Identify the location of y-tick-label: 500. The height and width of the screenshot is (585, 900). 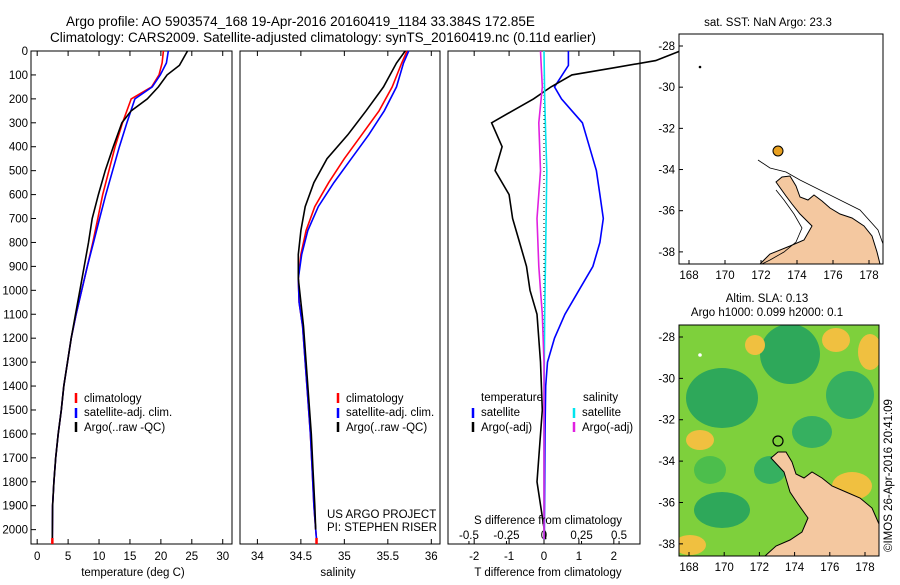
(18, 172).